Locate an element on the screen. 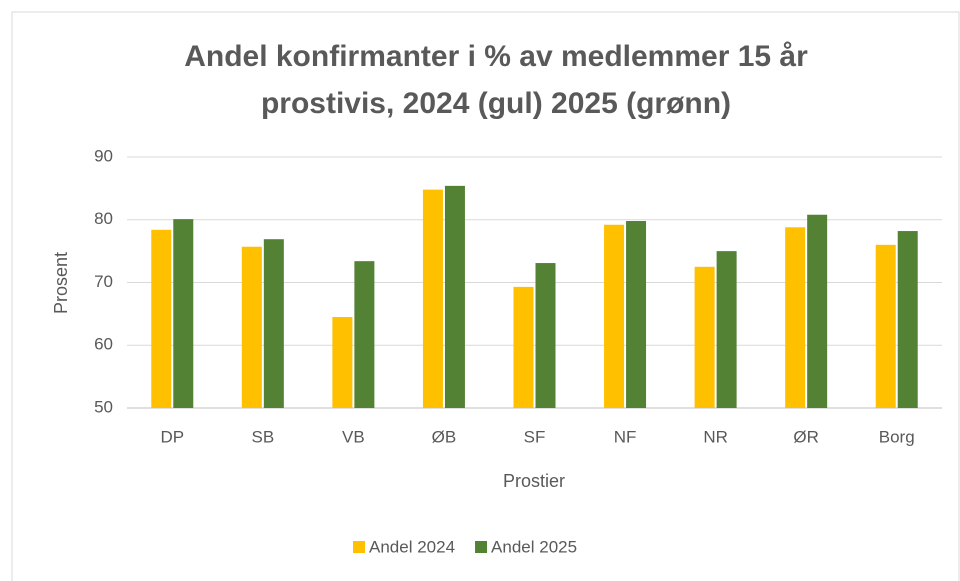 This screenshot has width=960, height=581. y-tick-label: 70 is located at coordinates (103, 281).